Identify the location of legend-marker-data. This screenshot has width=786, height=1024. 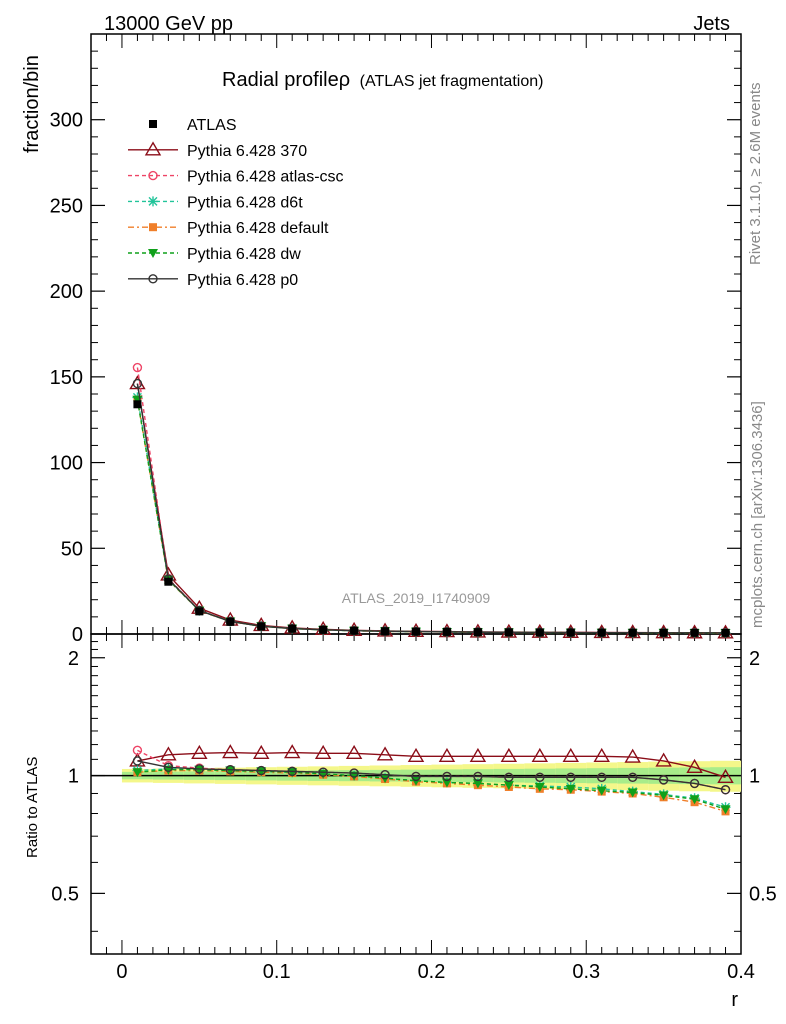
(153, 124).